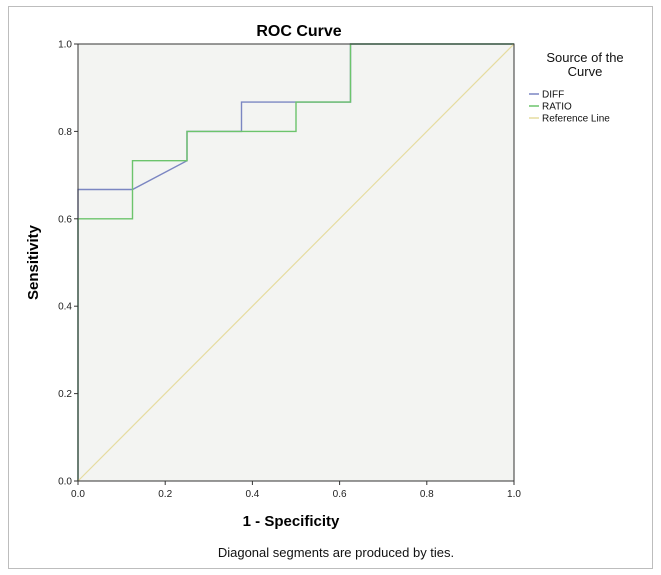 This screenshot has width=661, height=575. Describe the element at coordinates (78, 494) in the screenshot. I see `x-tick-label: 0.0` at that location.